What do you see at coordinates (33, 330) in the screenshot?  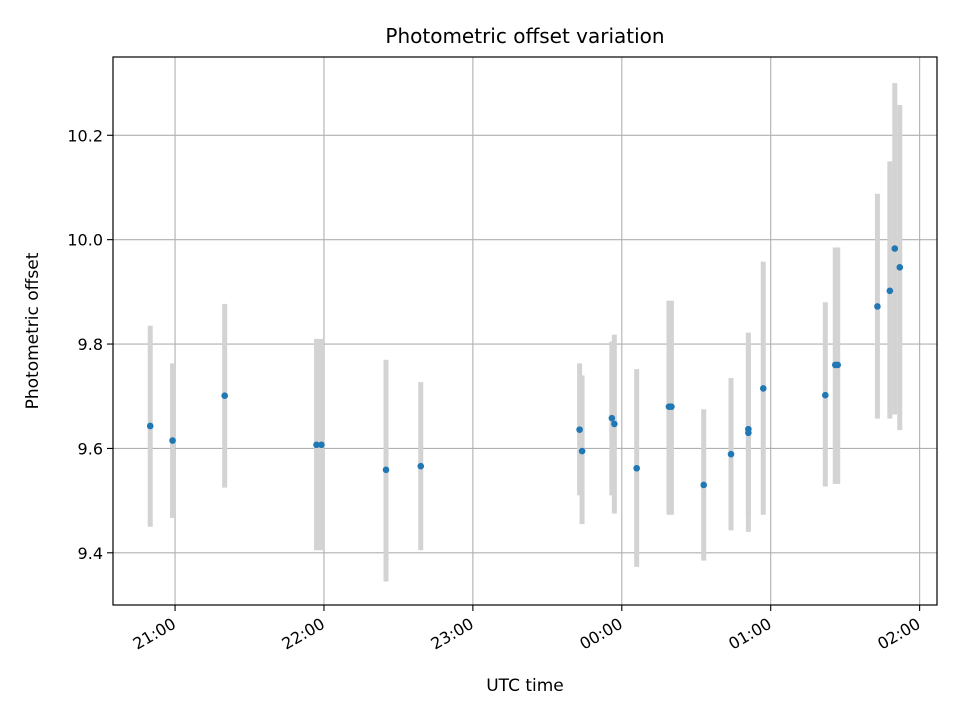 I see `y-axis-label: Photometric offset` at bounding box center [33, 330].